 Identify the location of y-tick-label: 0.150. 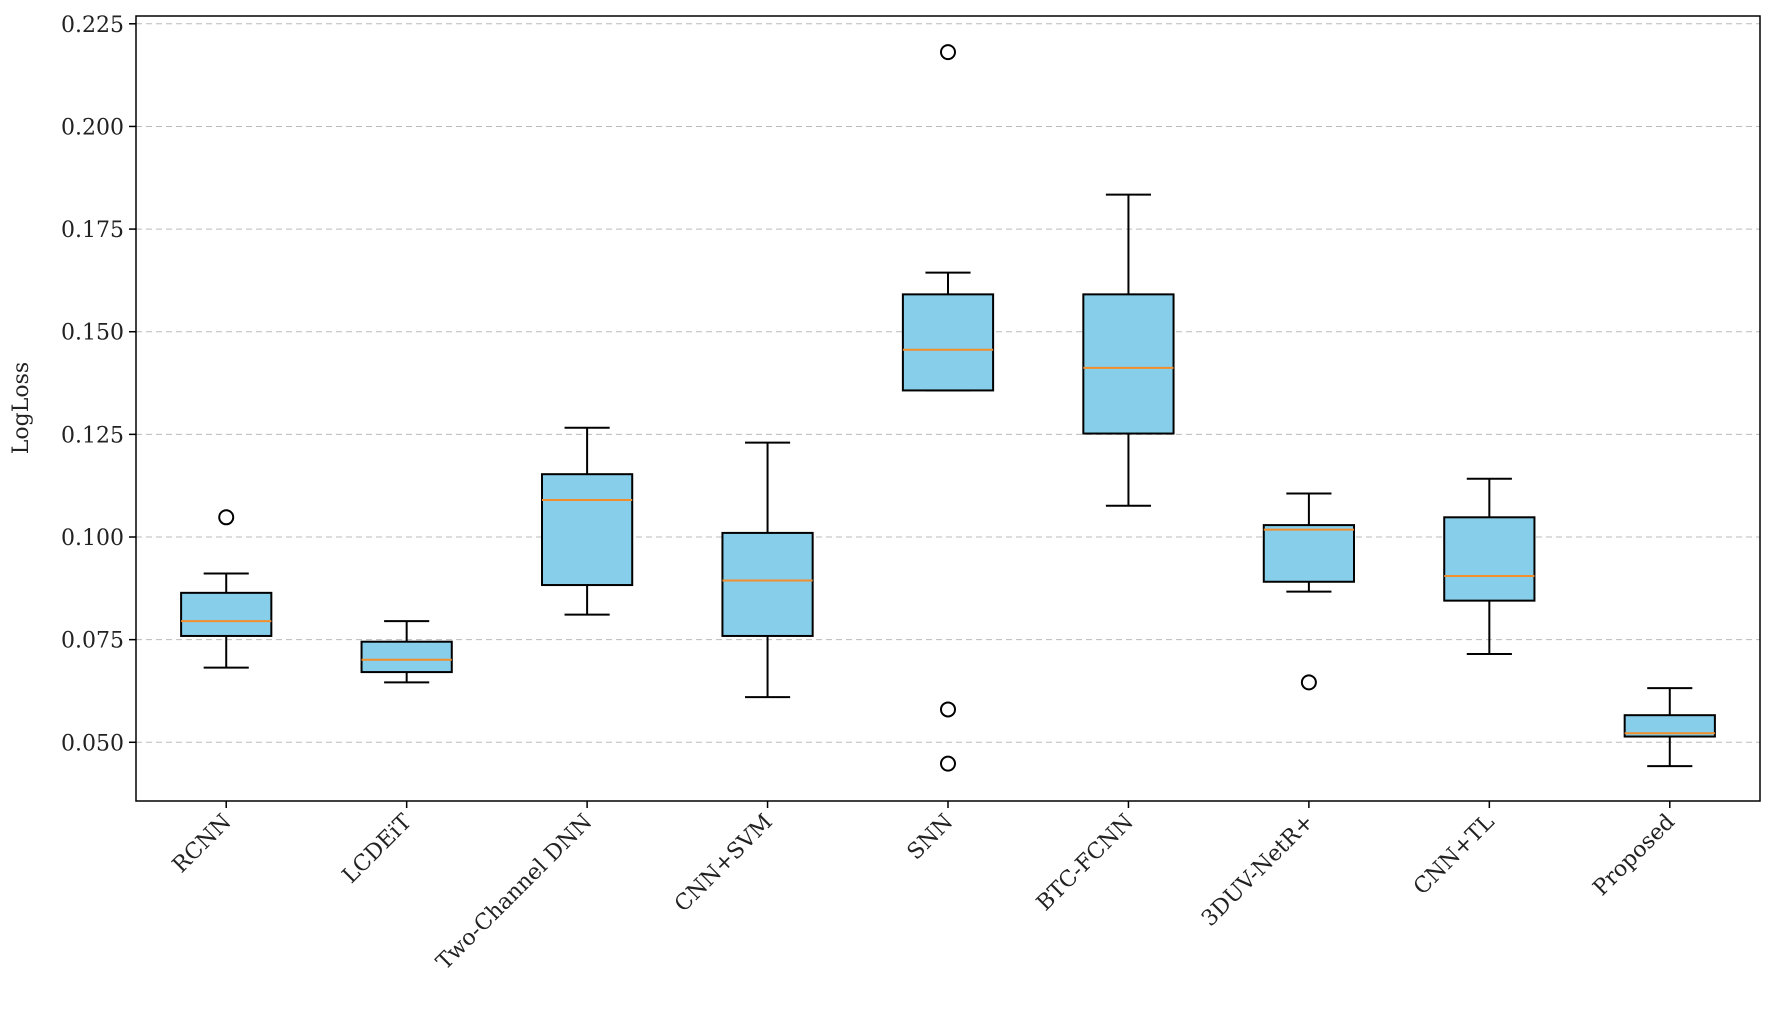
(92, 333).